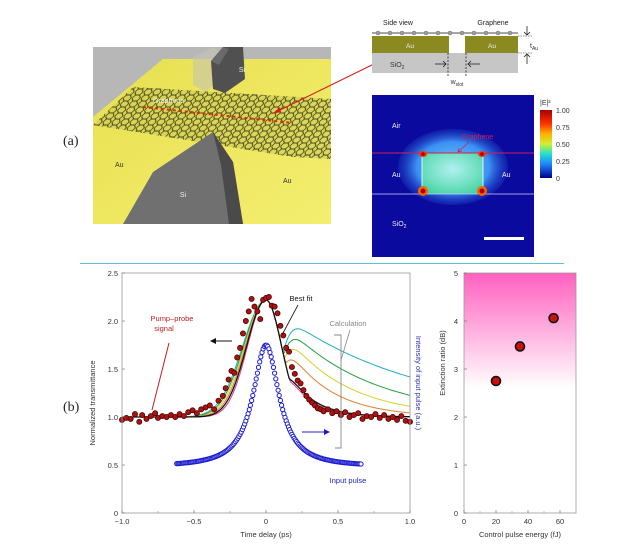 This screenshot has height=554, width=640. What do you see at coordinates (445, 44) in the screenshot?
I see `au-left-block` at bounding box center [445, 44].